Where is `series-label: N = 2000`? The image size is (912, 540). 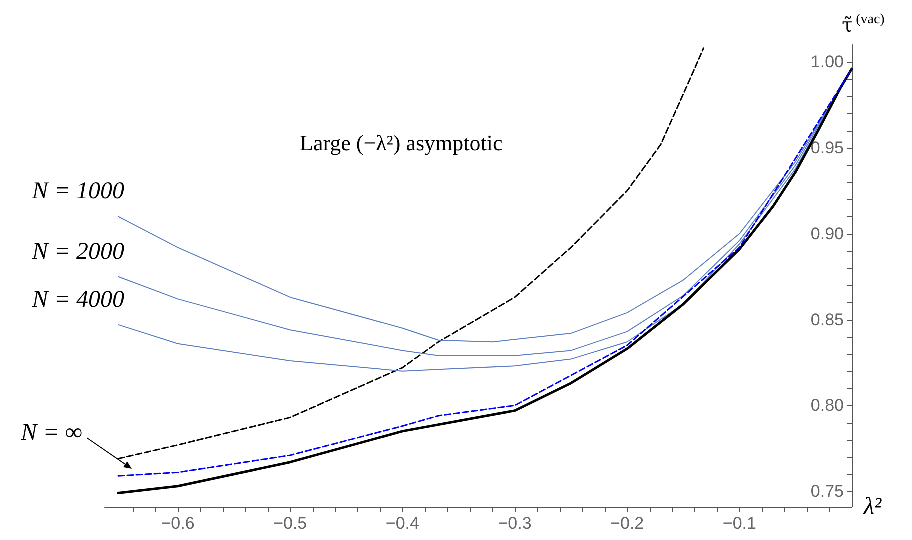
series-label: N = 2000 is located at coordinates (77, 251).